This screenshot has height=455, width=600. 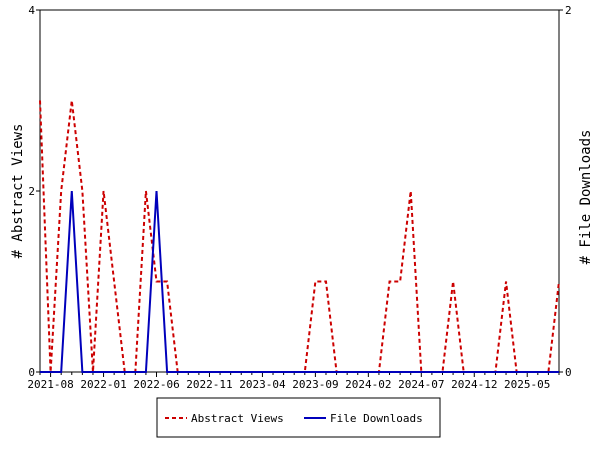 I want to click on y2-tick-label: 0, so click(x=568, y=372).